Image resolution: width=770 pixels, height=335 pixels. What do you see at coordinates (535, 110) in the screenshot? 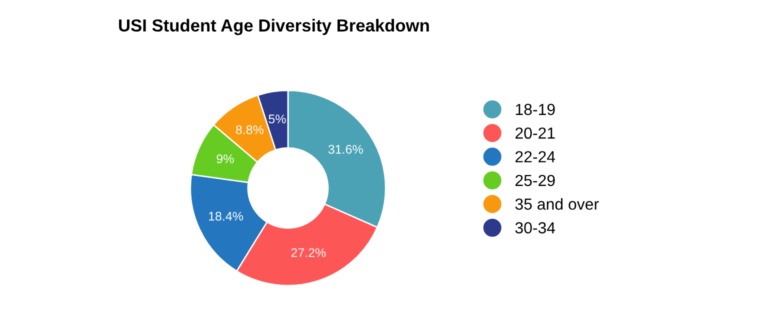
I see `legend-label: 18-19` at bounding box center [535, 110].